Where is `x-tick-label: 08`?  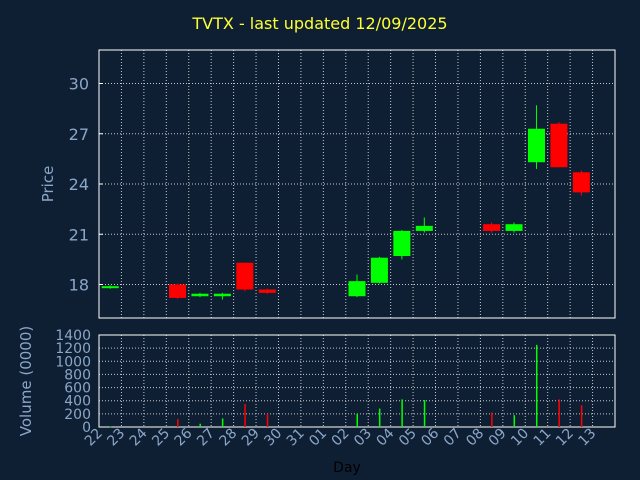
x-tick-label: 08 is located at coordinates (475, 438).